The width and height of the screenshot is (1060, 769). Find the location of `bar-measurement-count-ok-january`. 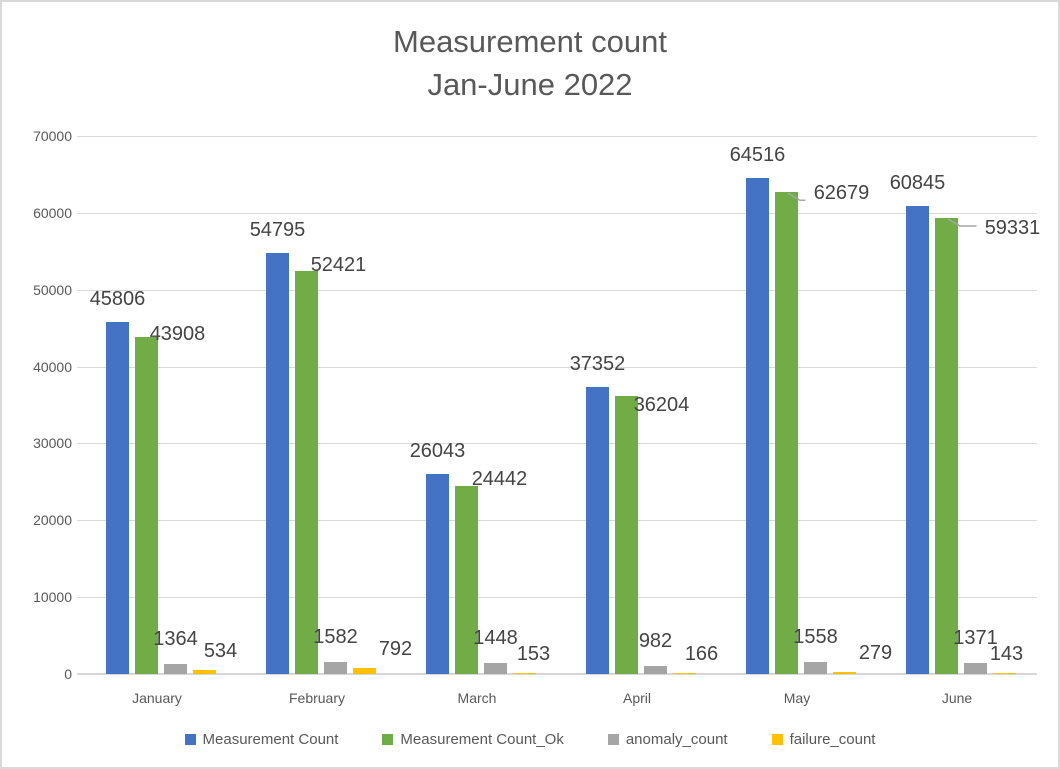

bar-measurement-count-ok-january is located at coordinates (146, 505).